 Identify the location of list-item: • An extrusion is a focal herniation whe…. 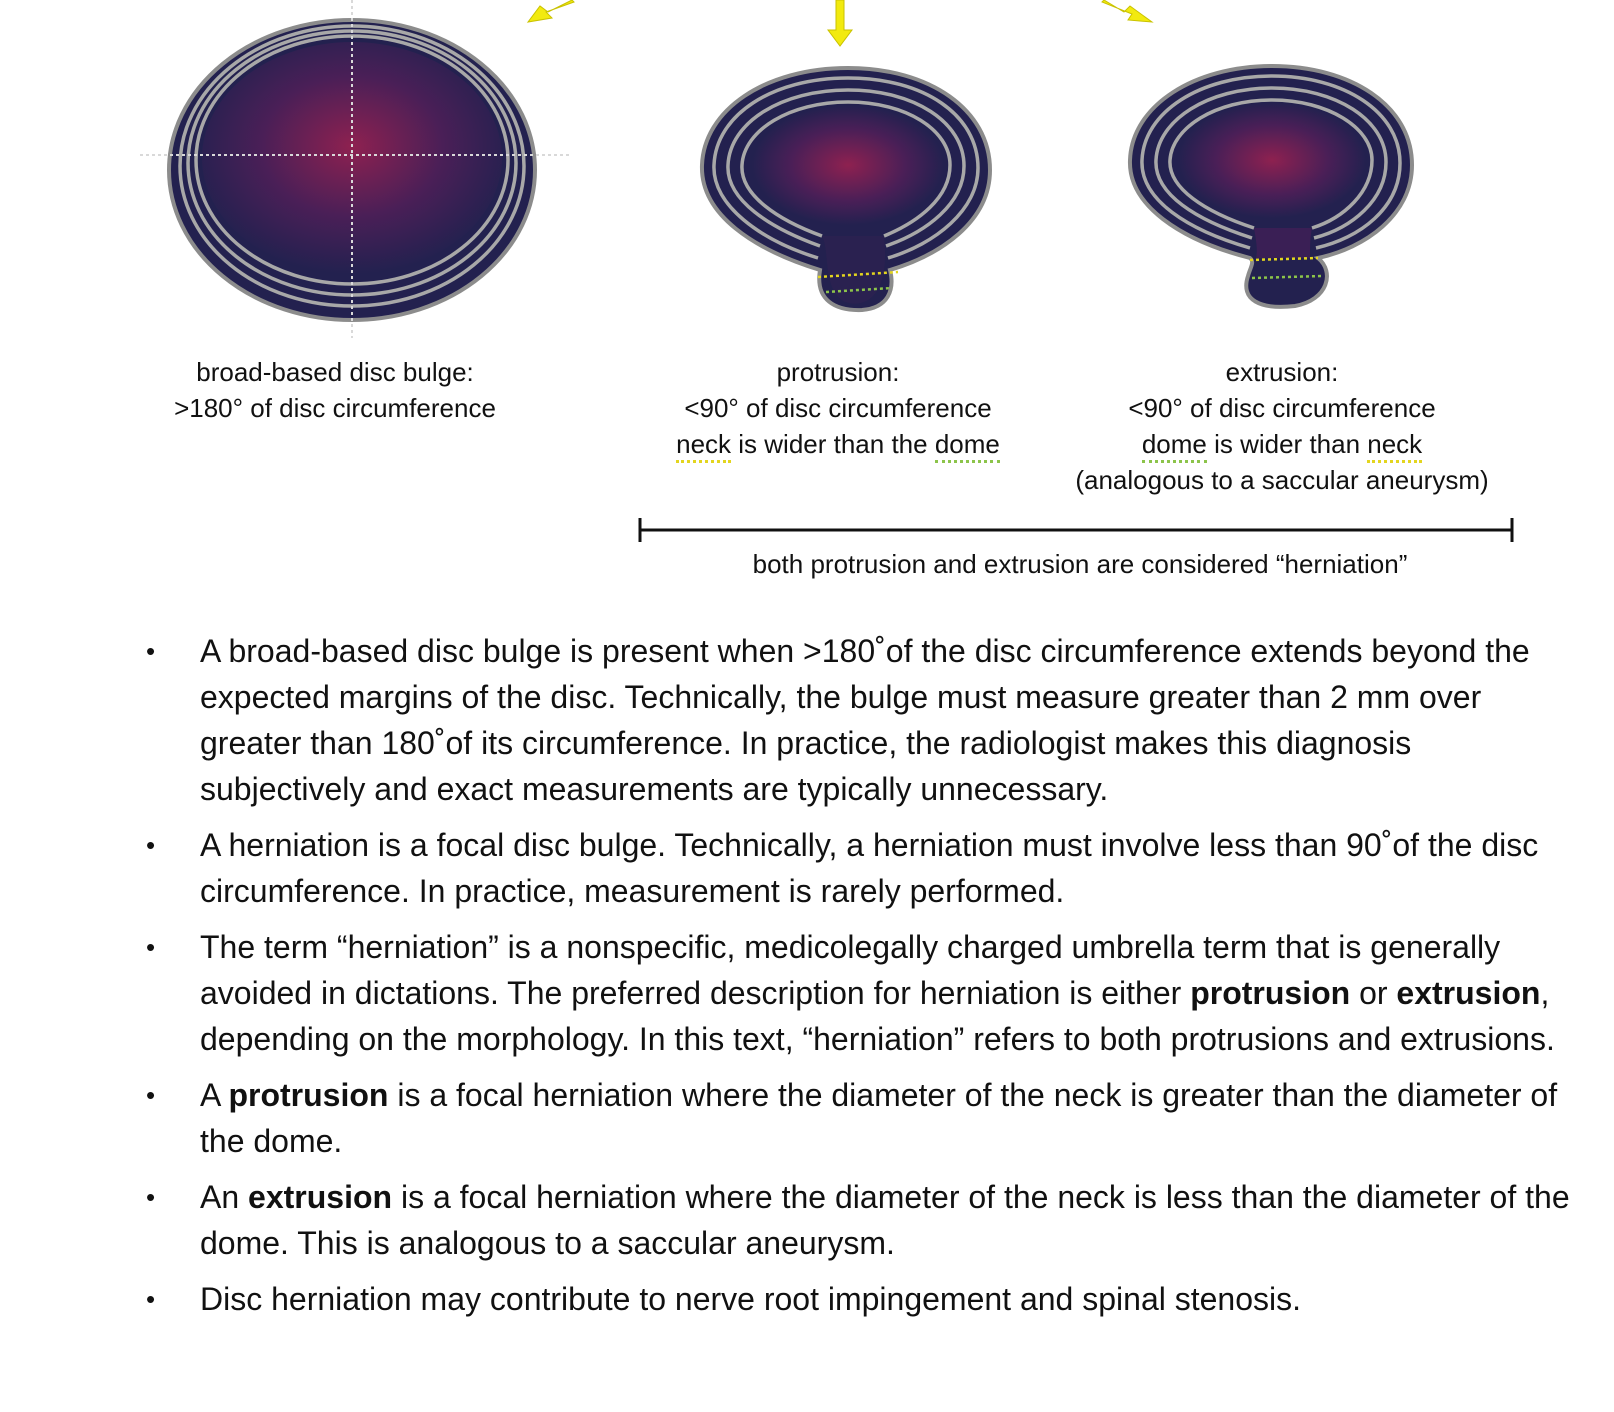
(860, 1220).